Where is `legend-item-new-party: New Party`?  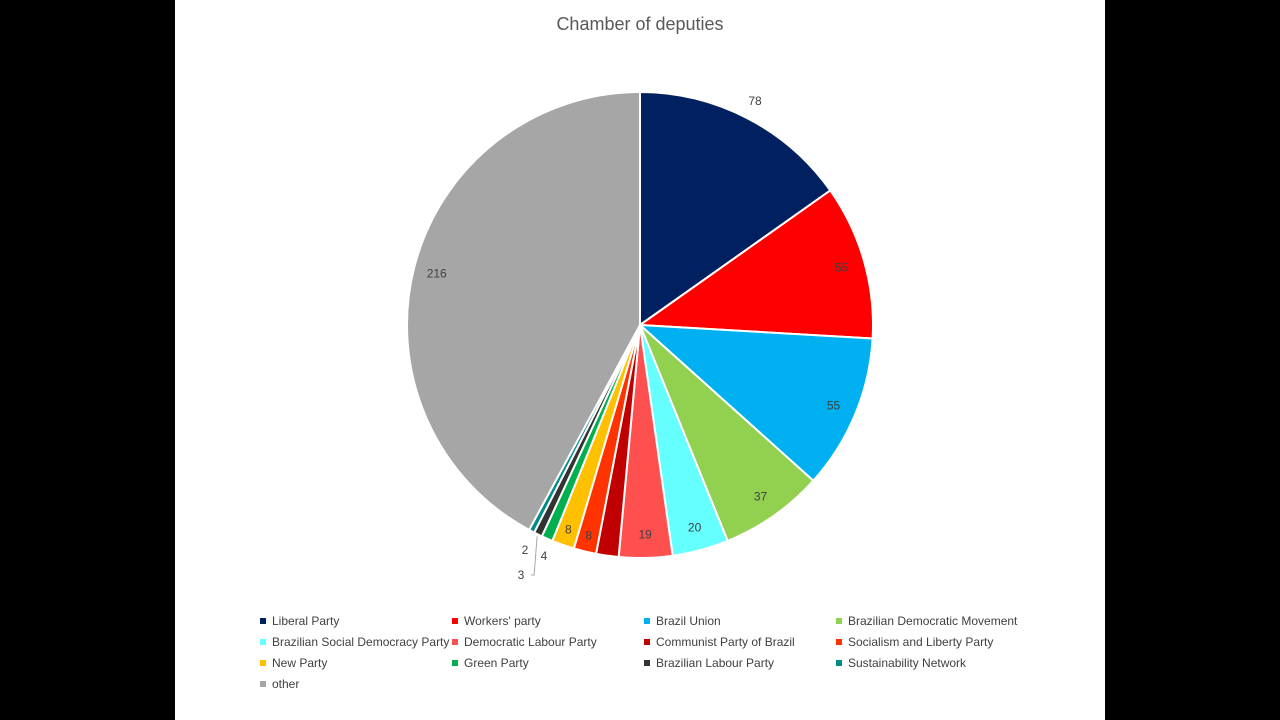 legend-item-new-party: New Party is located at coordinates (356, 663).